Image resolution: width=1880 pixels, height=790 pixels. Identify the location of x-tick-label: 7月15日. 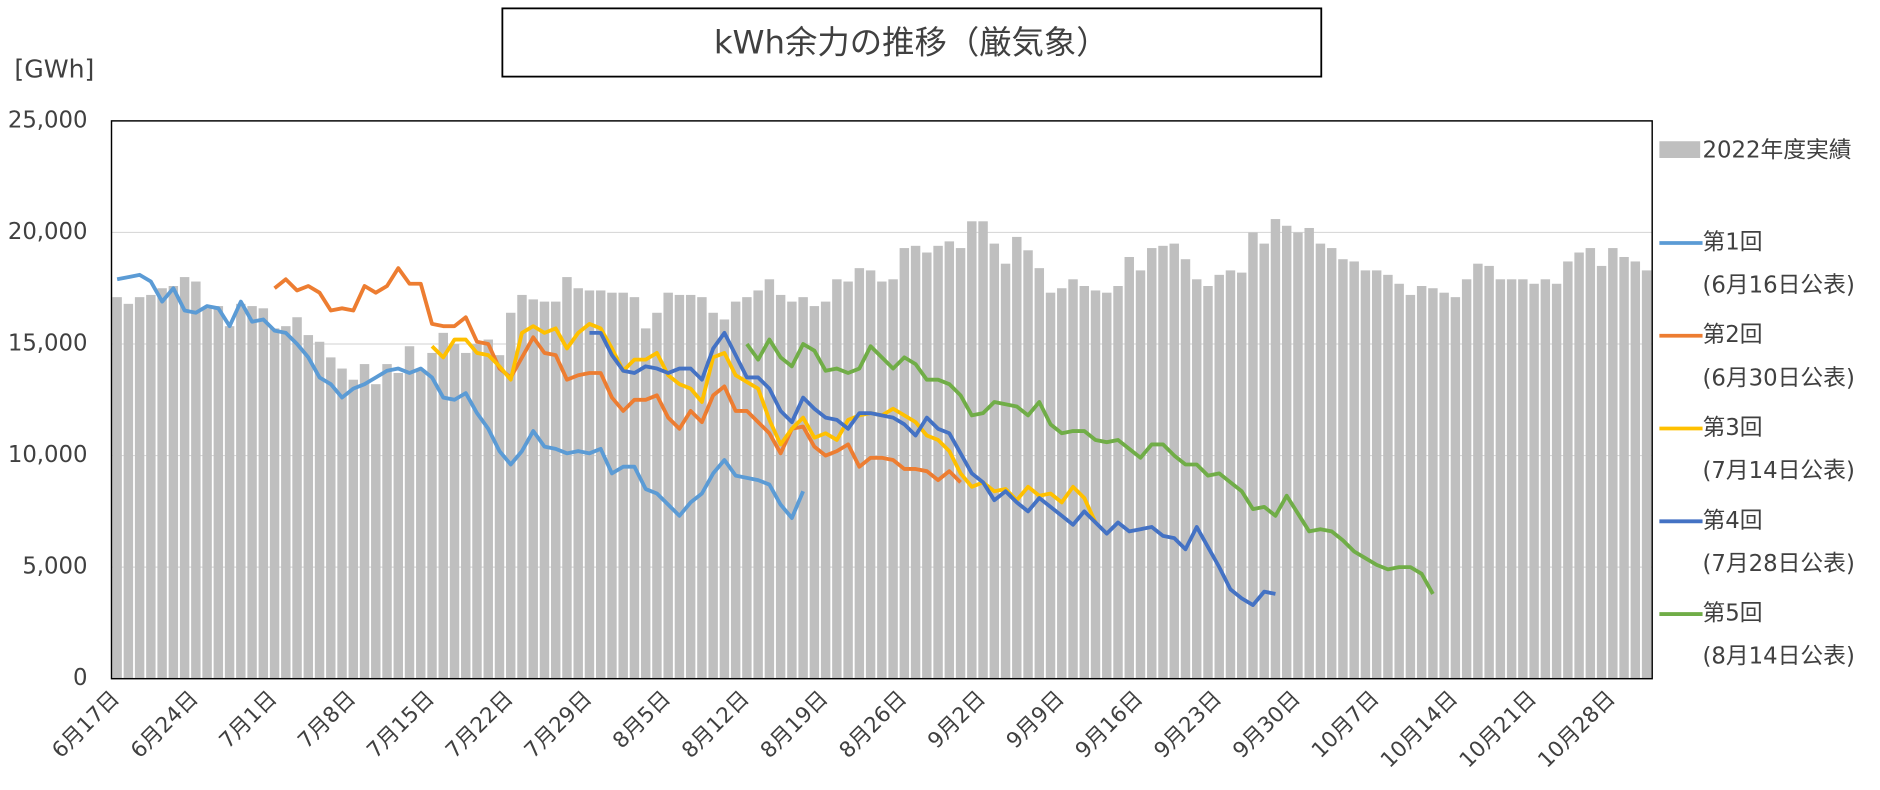
(400, 724).